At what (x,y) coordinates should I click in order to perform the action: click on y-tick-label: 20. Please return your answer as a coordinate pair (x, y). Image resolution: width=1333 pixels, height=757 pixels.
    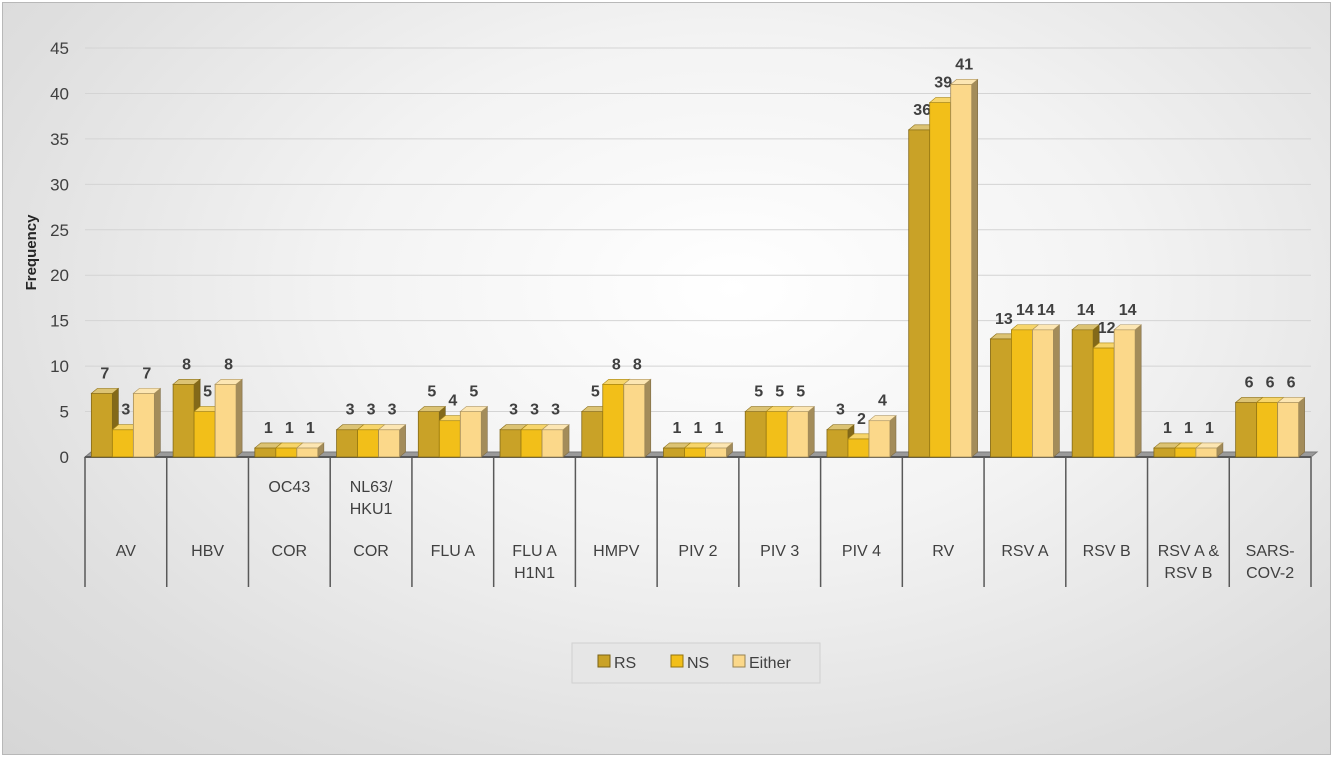
    Looking at the image, I should click on (59, 275).